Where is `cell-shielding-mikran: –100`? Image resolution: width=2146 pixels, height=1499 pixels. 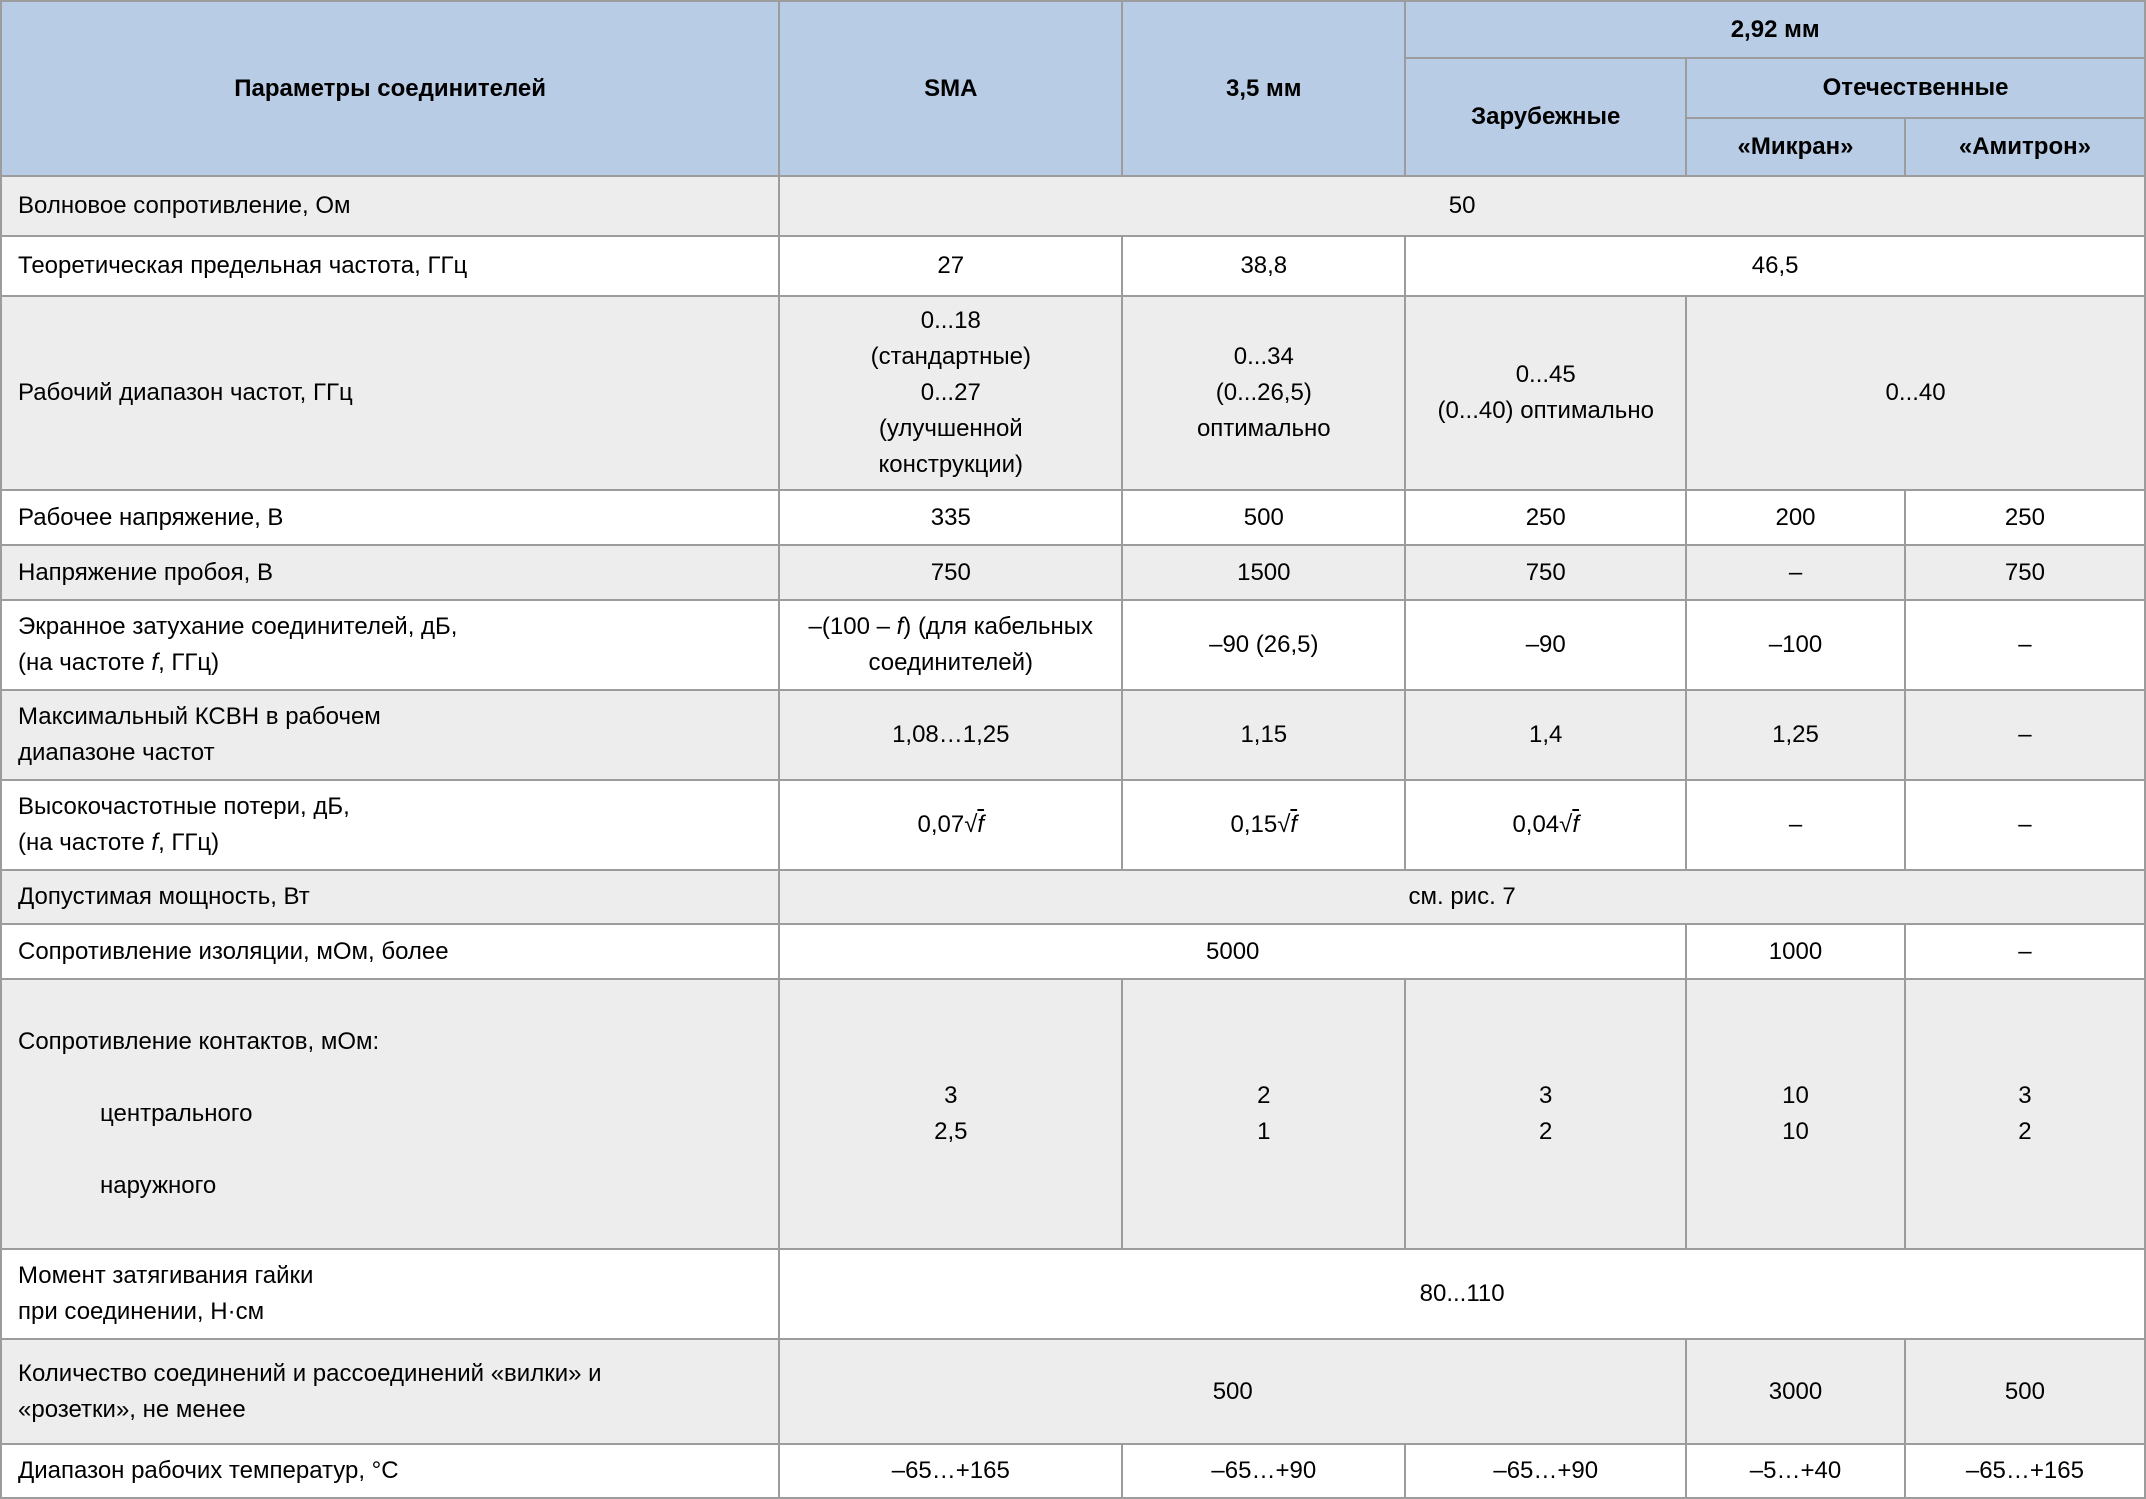 cell-shielding-mikran: –100 is located at coordinates (1795, 645).